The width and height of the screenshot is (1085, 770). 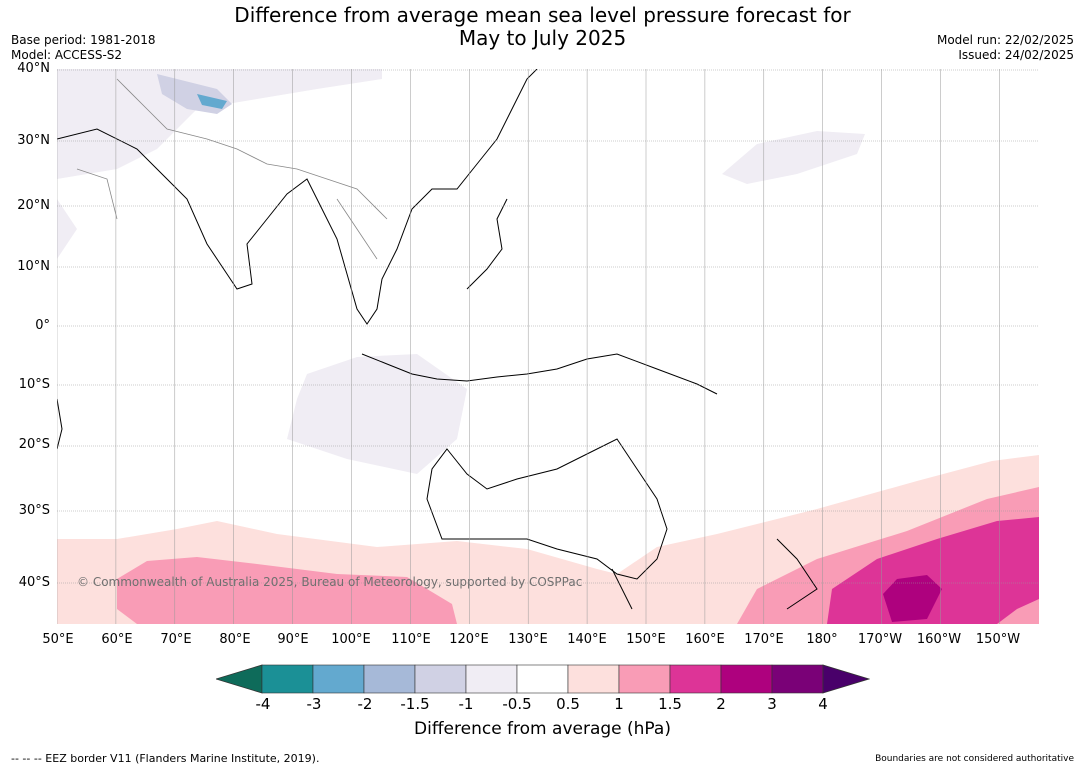 What do you see at coordinates (646, 639) in the screenshot?
I see `lon-label: 150°E` at bounding box center [646, 639].